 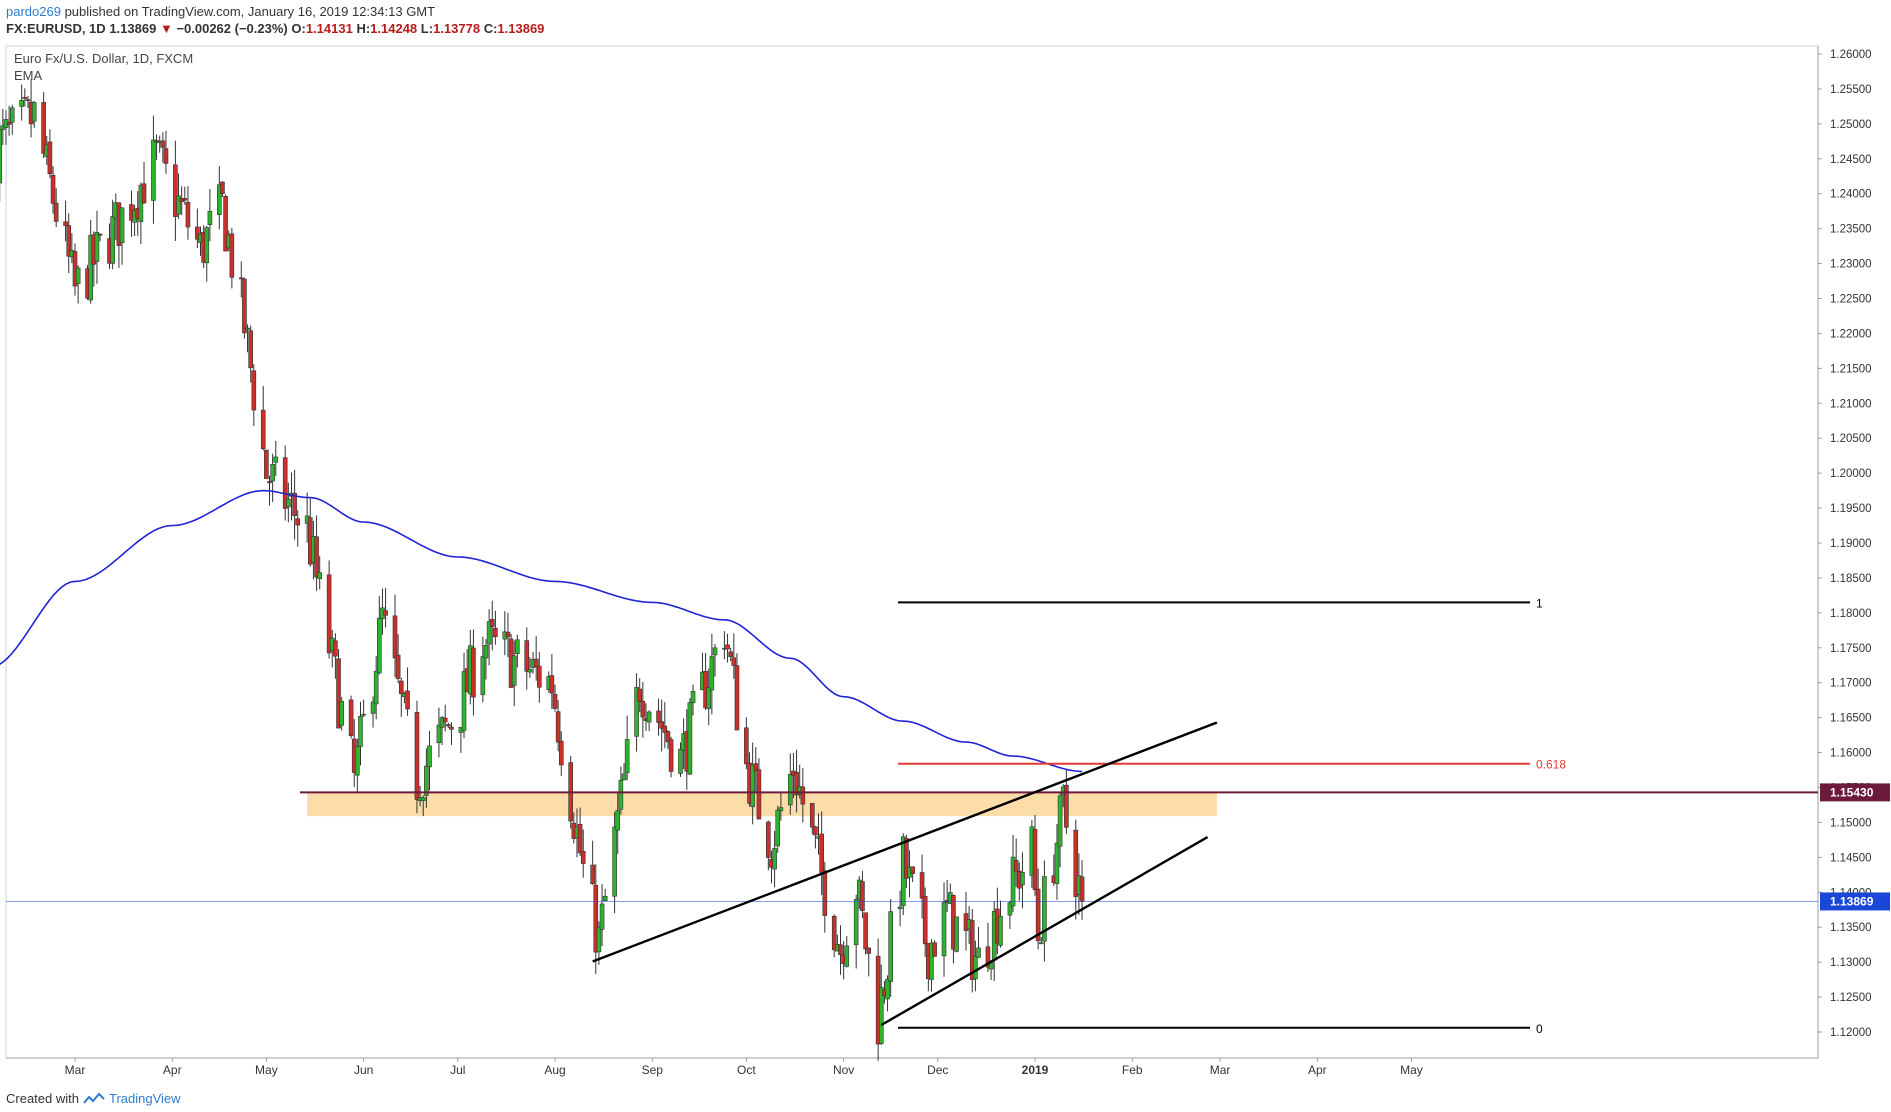 I want to click on close-value: 1.13869, so click(x=521, y=28).